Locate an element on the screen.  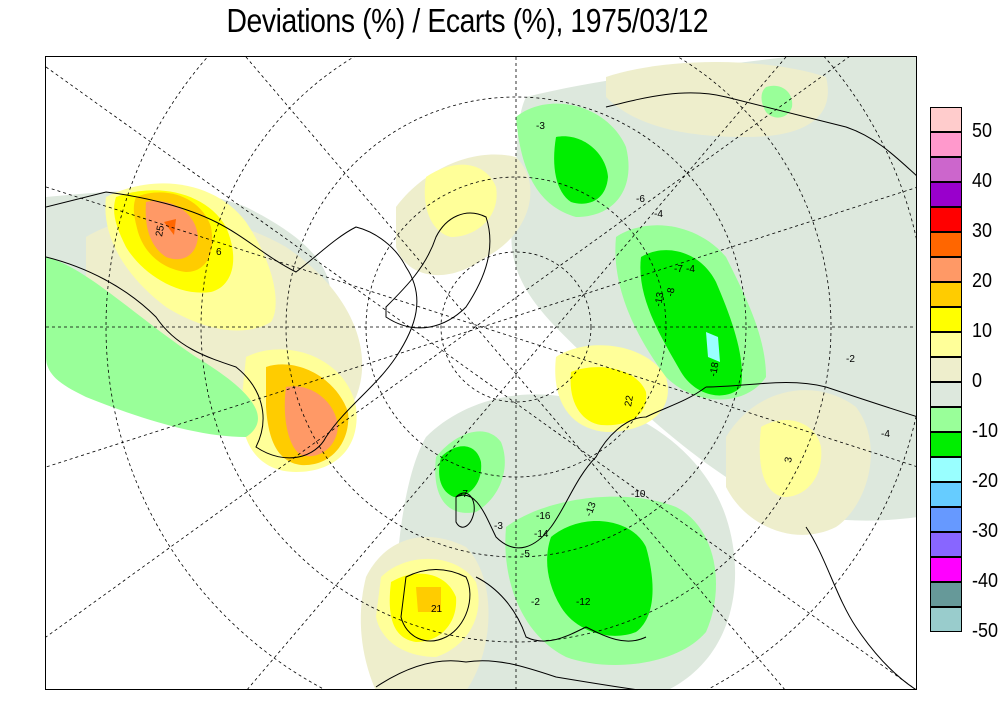
legend-label: 30 is located at coordinates (982, 231).